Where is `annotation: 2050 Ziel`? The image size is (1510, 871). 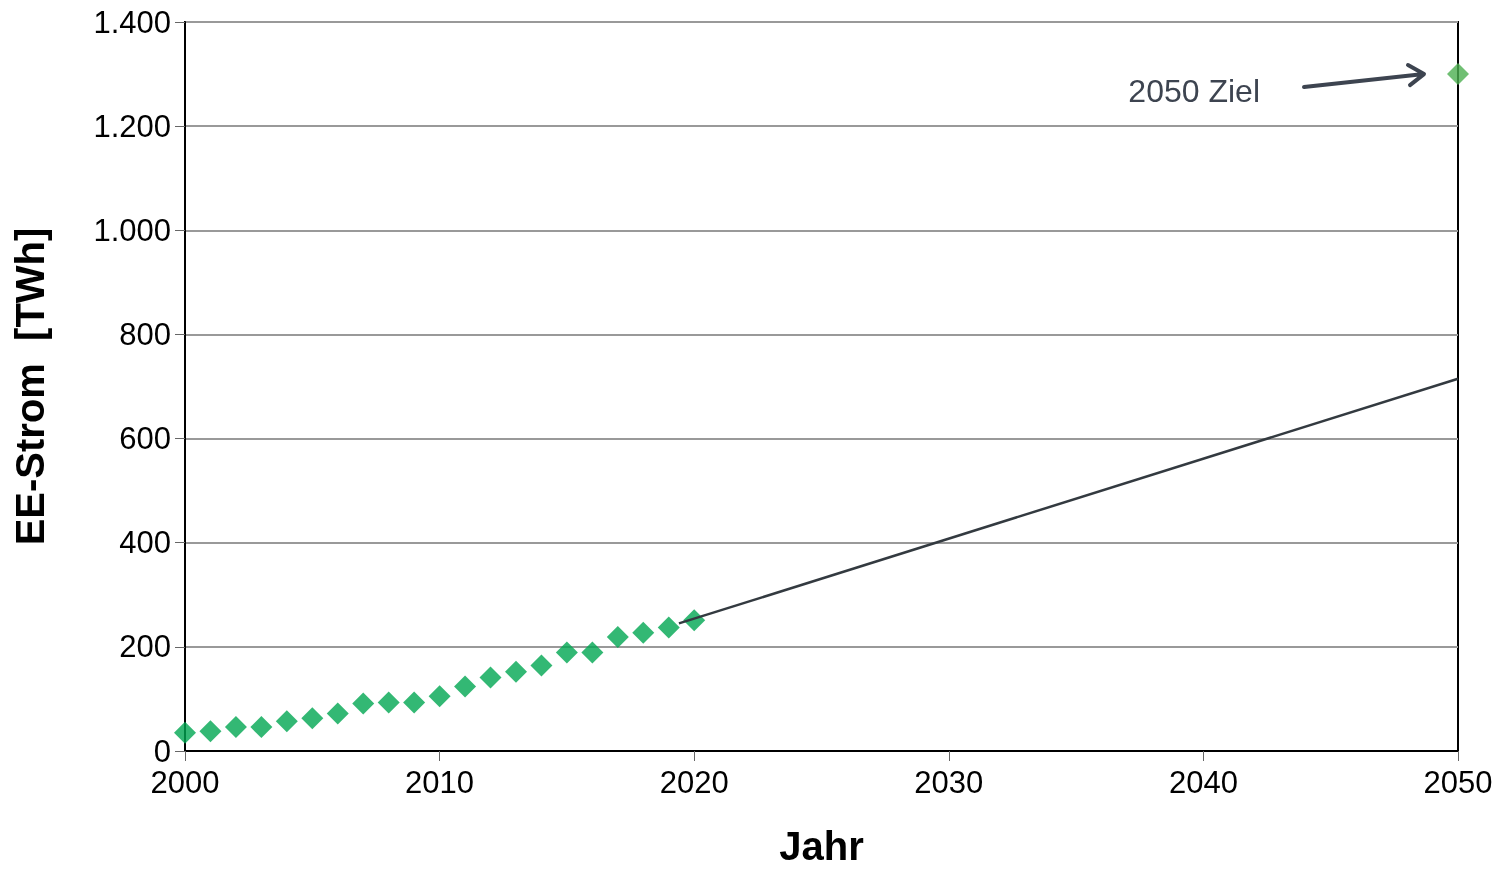
annotation: 2050 Ziel is located at coordinates (1194, 91).